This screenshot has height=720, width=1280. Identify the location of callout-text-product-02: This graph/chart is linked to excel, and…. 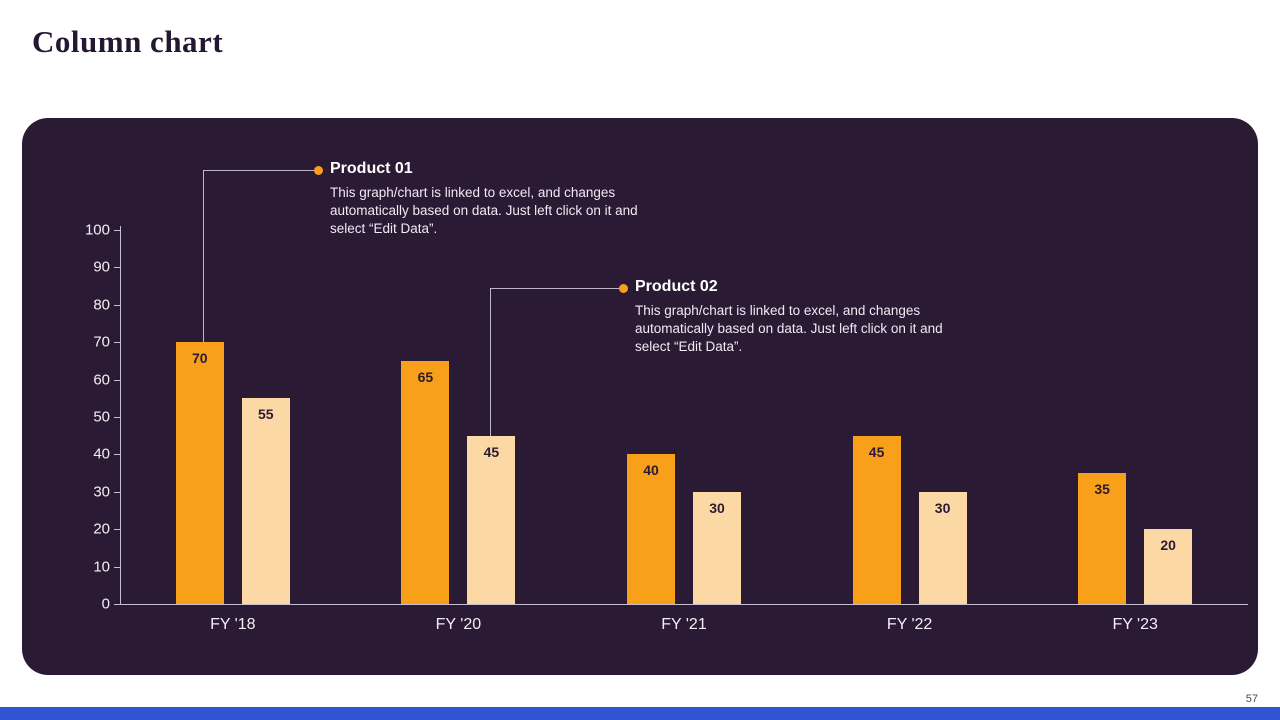
(789, 328).